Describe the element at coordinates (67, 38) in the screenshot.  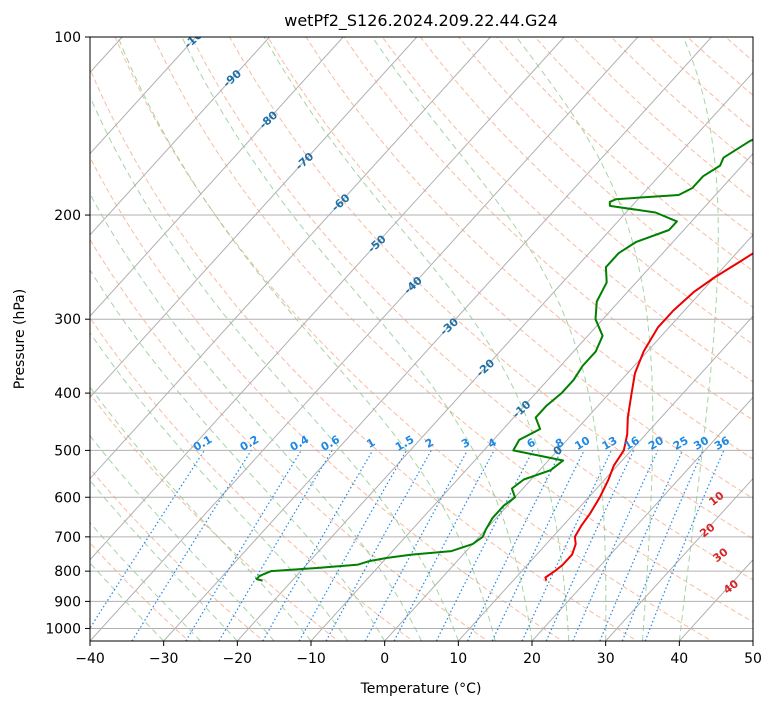
I see `y-tick-label: 100` at that location.